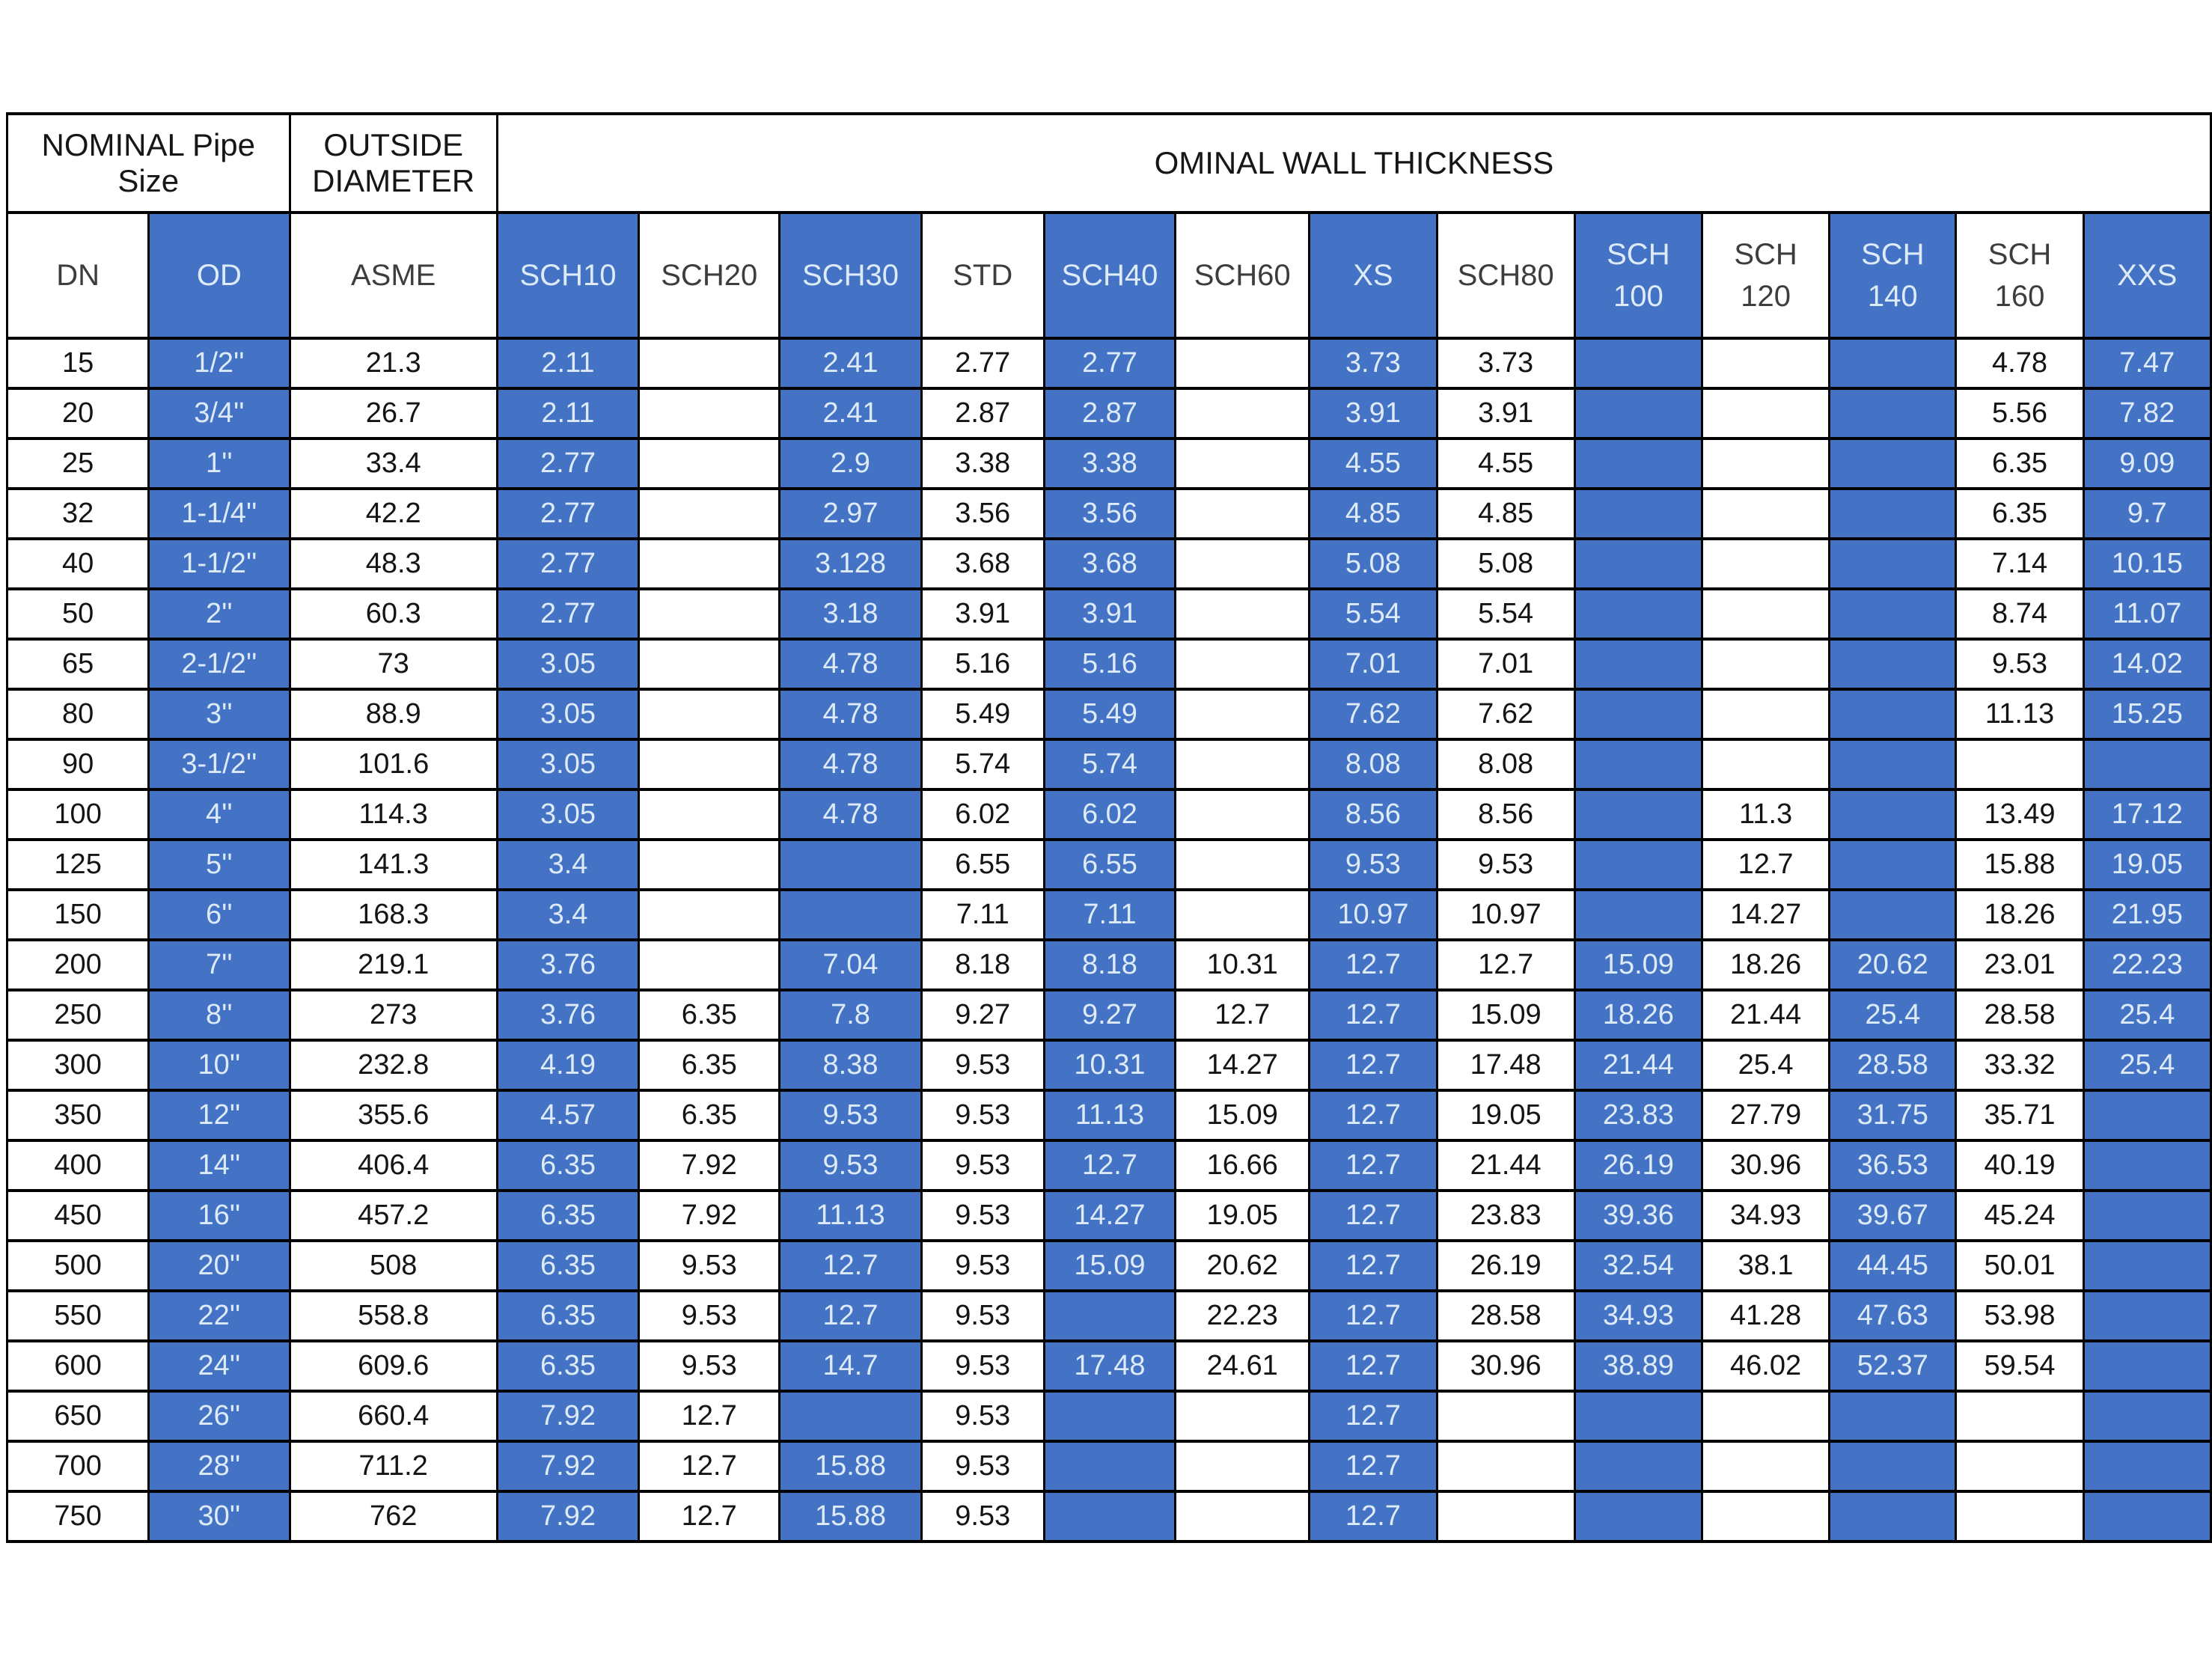 This screenshot has height=1653, width=2212. Describe the element at coordinates (709, 1516) in the screenshot. I see `table-cell-sch20: 12.7` at that location.